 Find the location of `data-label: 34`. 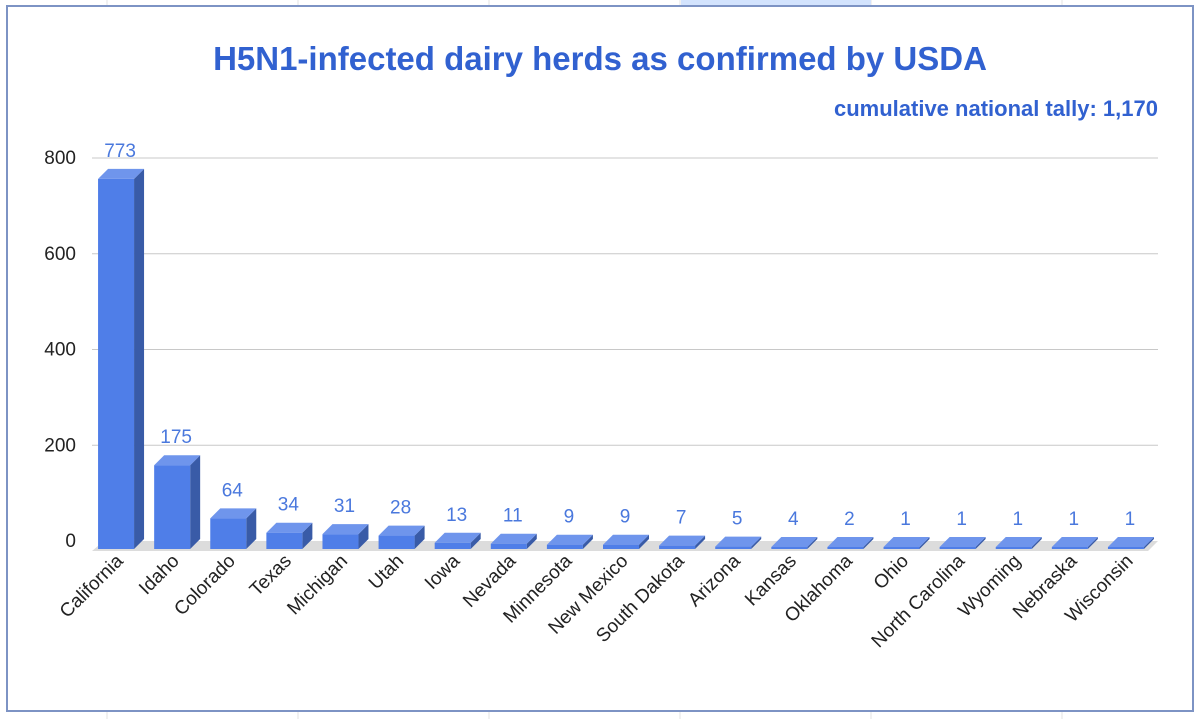

data-label: 34 is located at coordinates (289, 505).